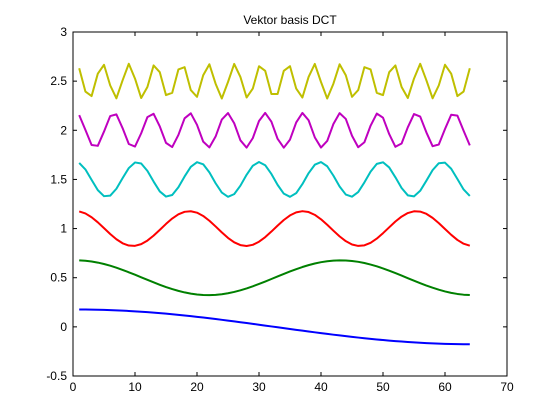  Describe the element at coordinates (507, 387) in the screenshot. I see `x-tick-label-7: 70` at that location.